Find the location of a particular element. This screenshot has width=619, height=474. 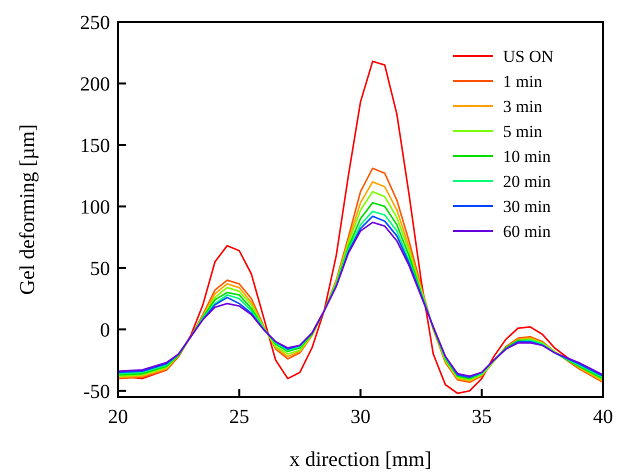

legend-label: 20 min is located at coordinates (527, 181).